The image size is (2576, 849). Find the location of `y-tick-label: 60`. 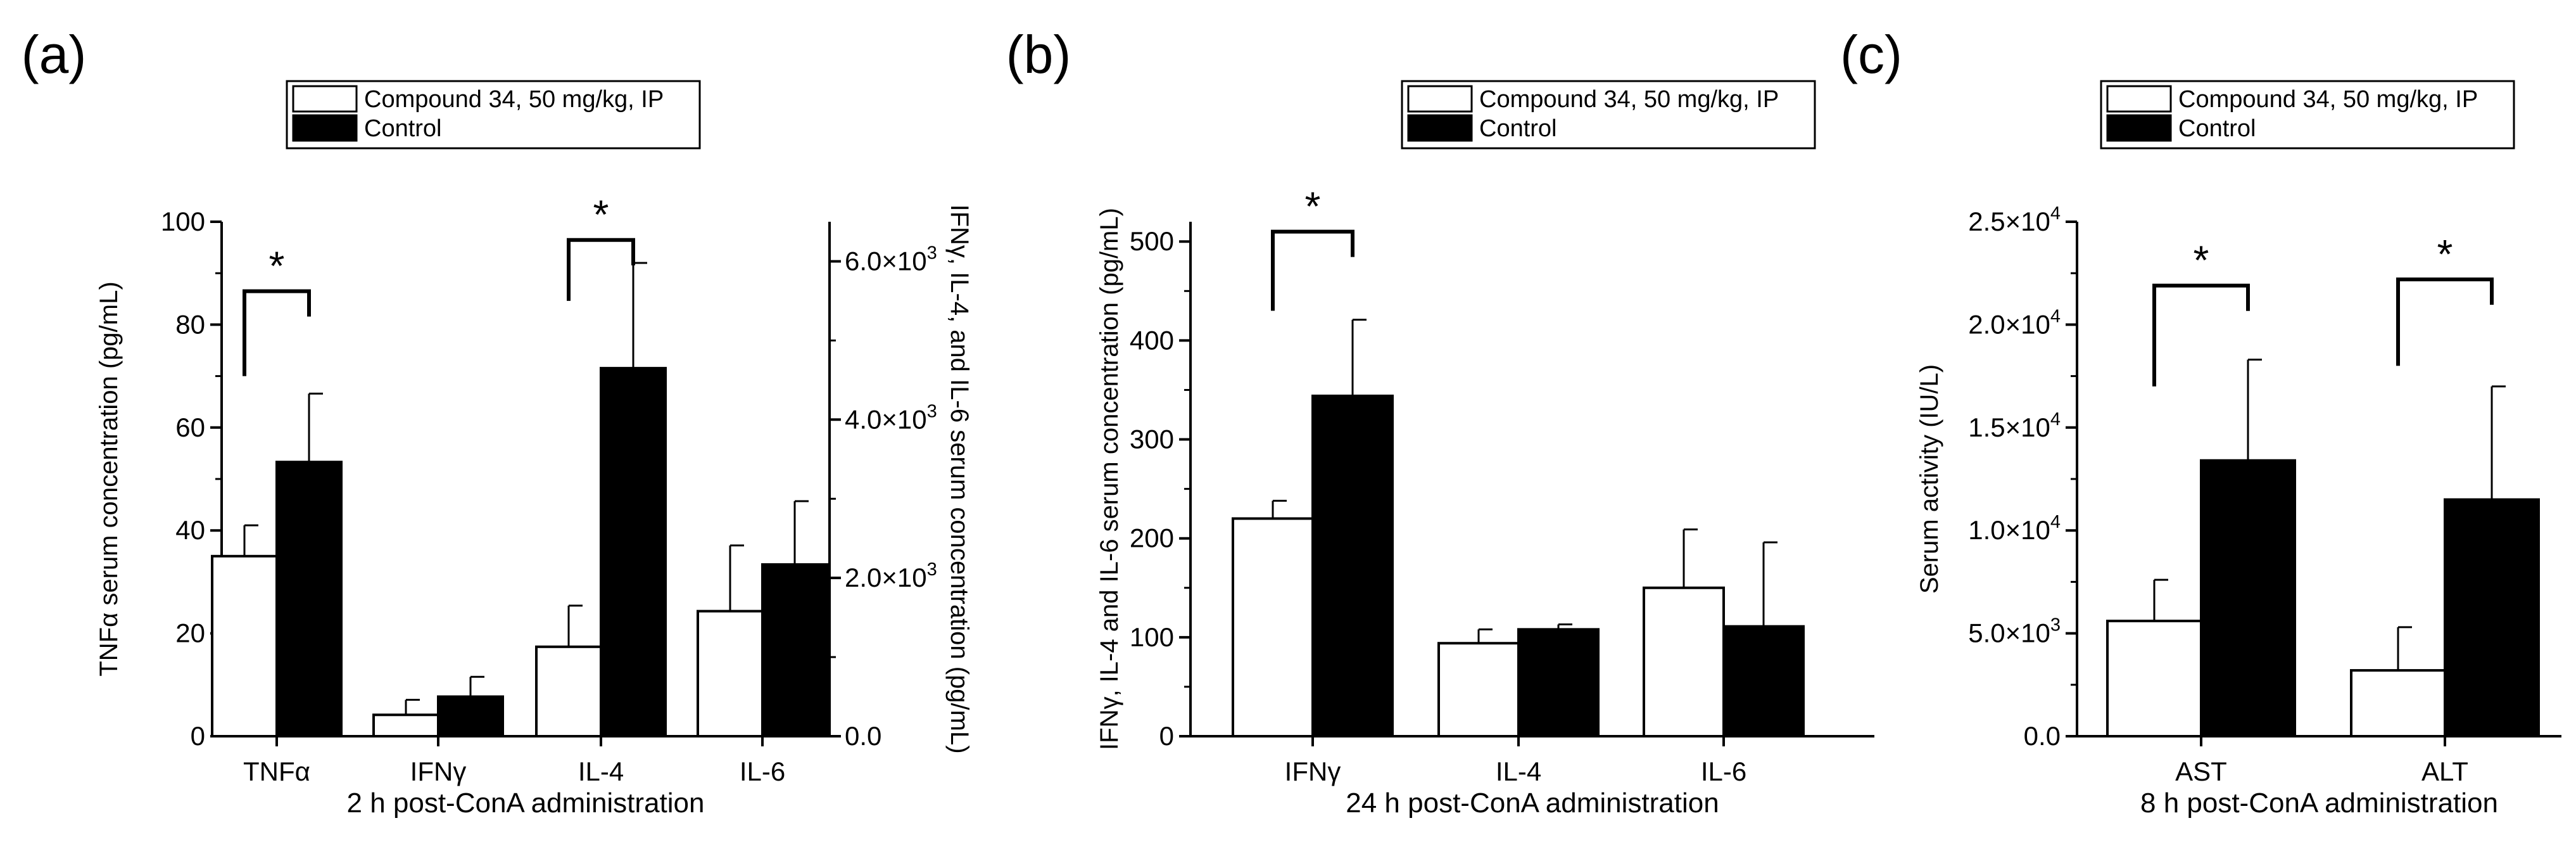

y-tick-label: 60 is located at coordinates (190, 427).